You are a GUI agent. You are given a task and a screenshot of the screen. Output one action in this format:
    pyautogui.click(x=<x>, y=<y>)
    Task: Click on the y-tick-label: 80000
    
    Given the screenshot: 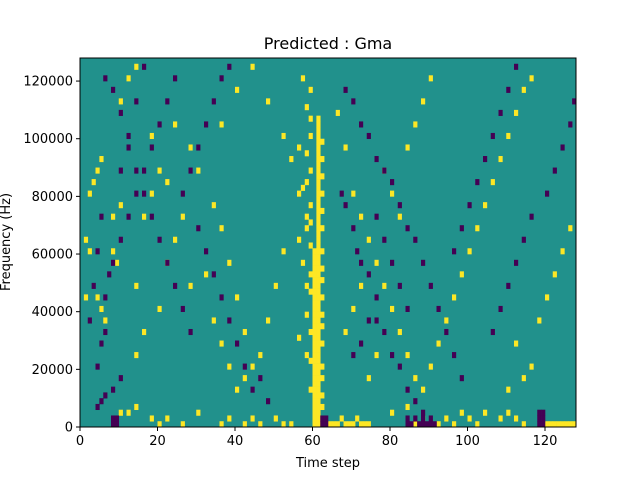 What is the action you would take?
    pyautogui.click(x=52, y=197)
    